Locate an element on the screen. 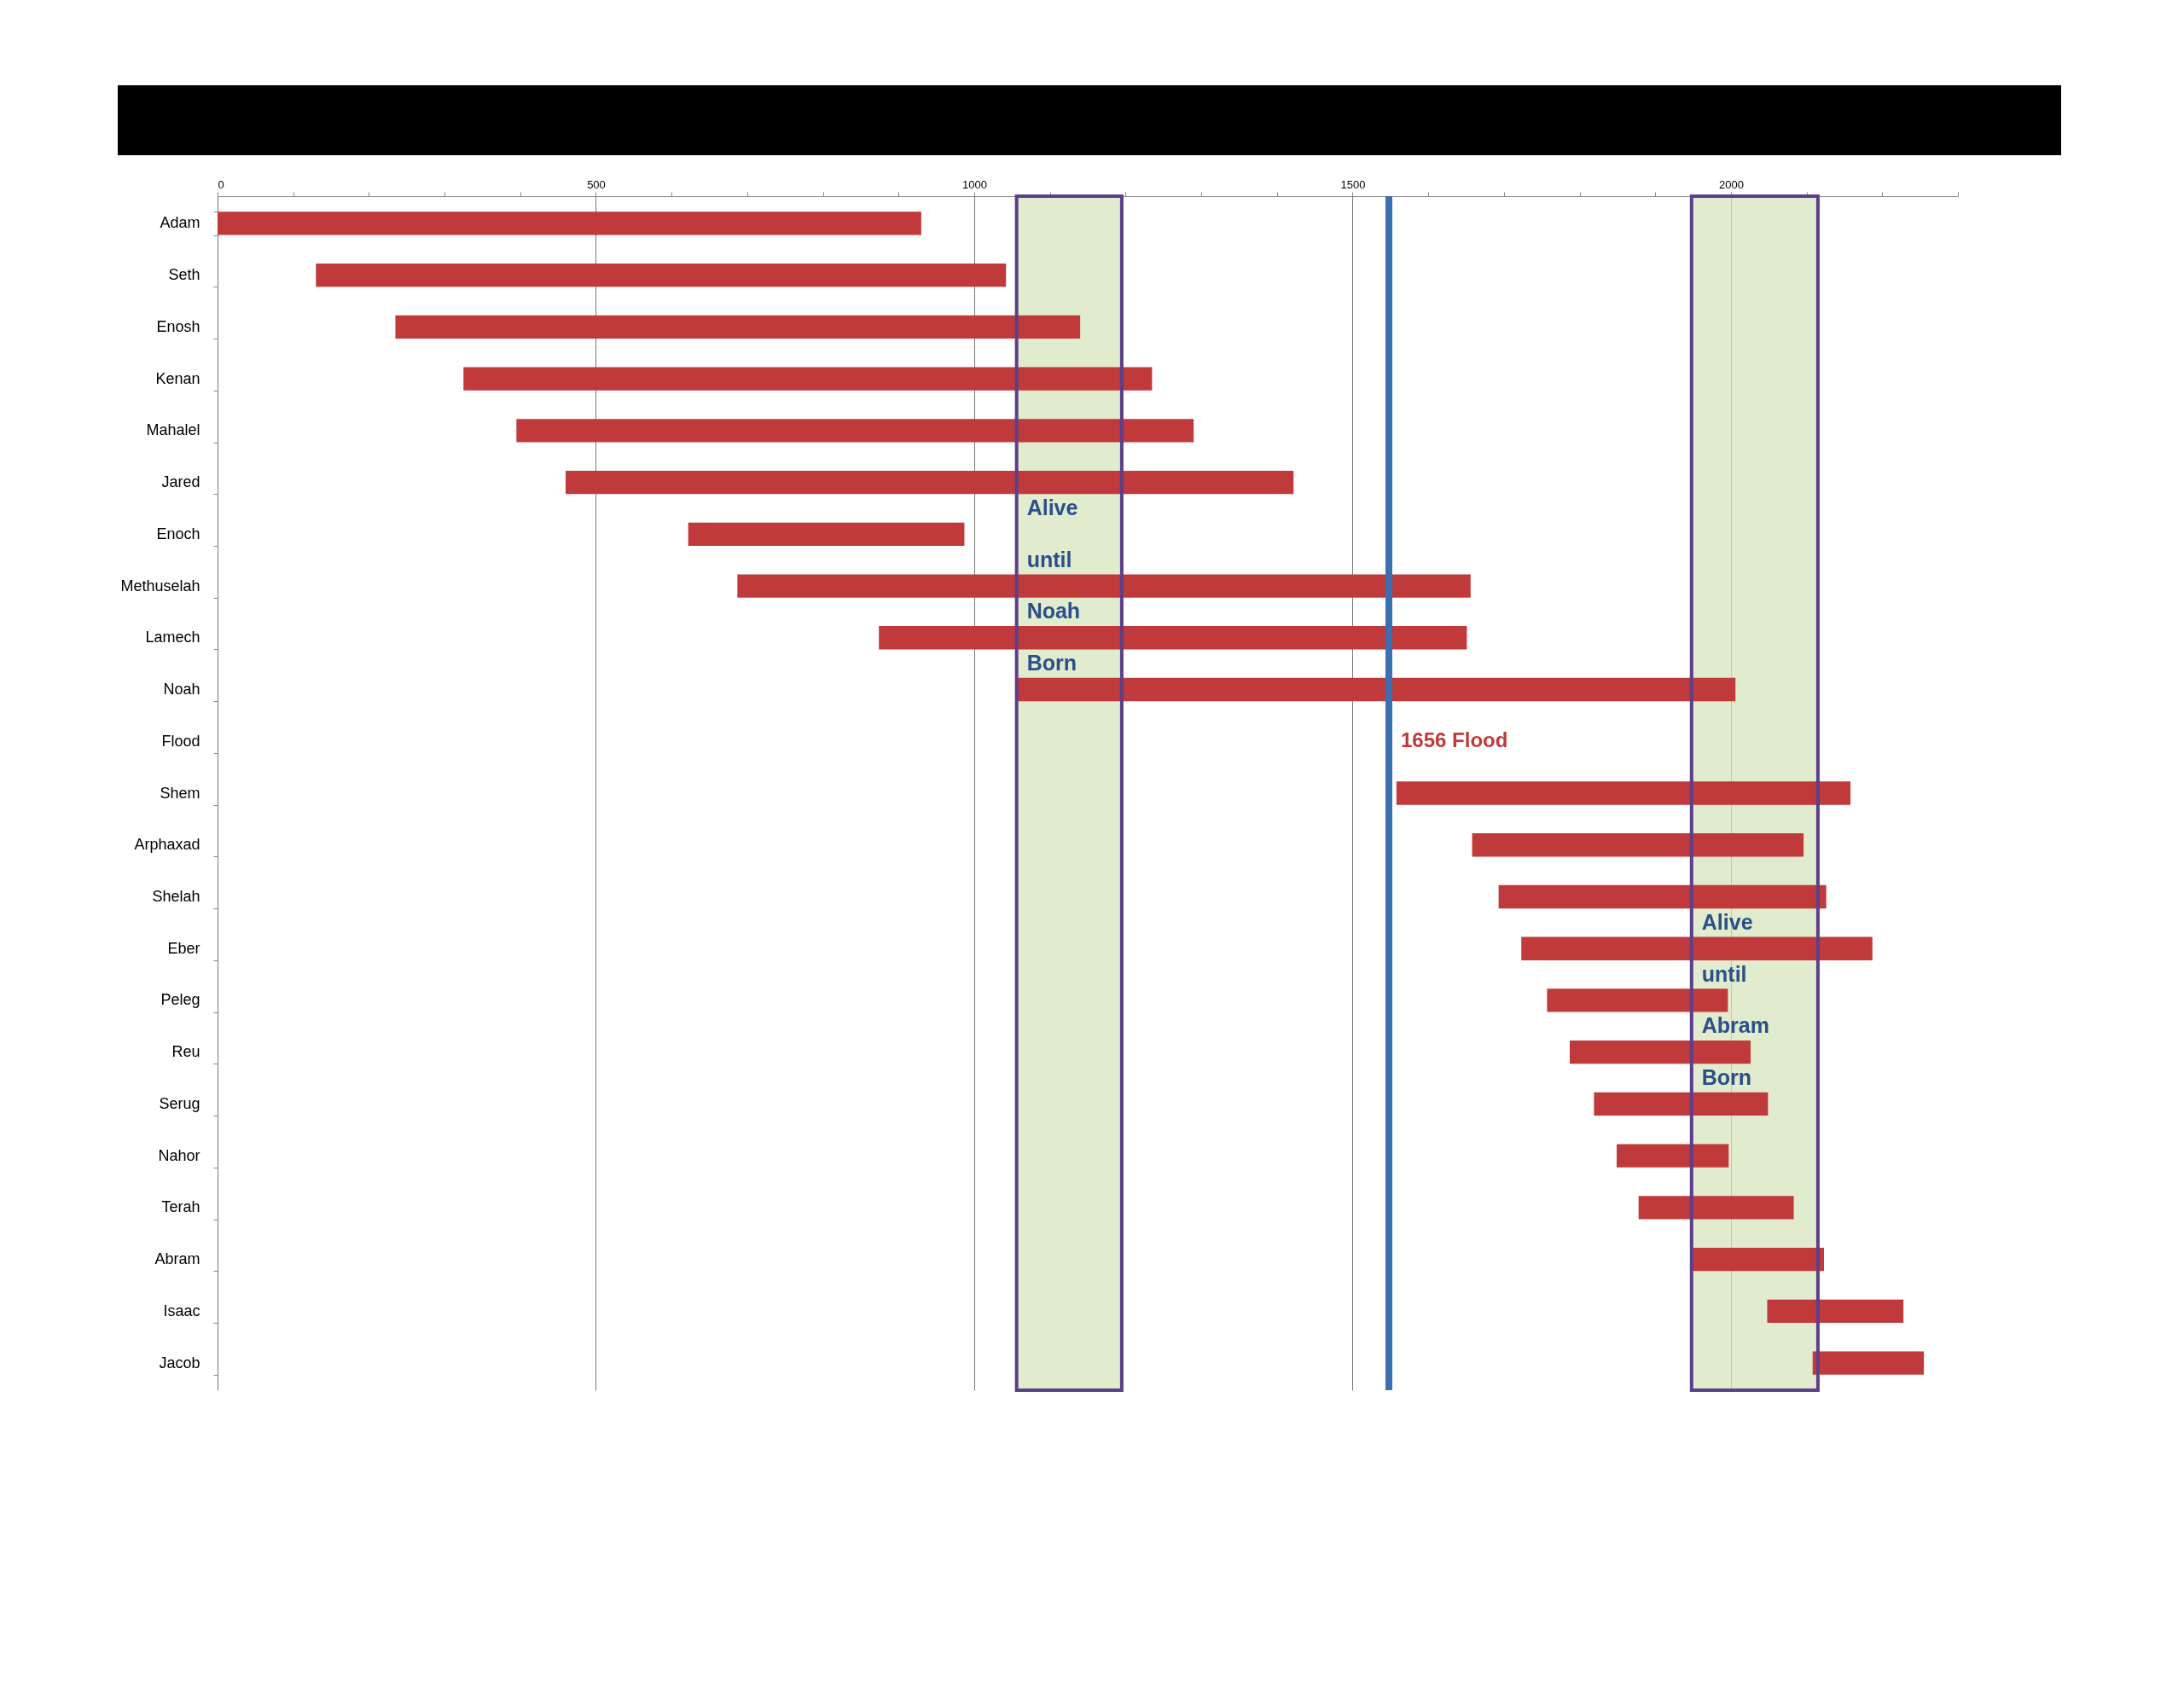 The height and width of the screenshot is (1687, 2184). y-tick-label: Abram is located at coordinates (177, 1259).